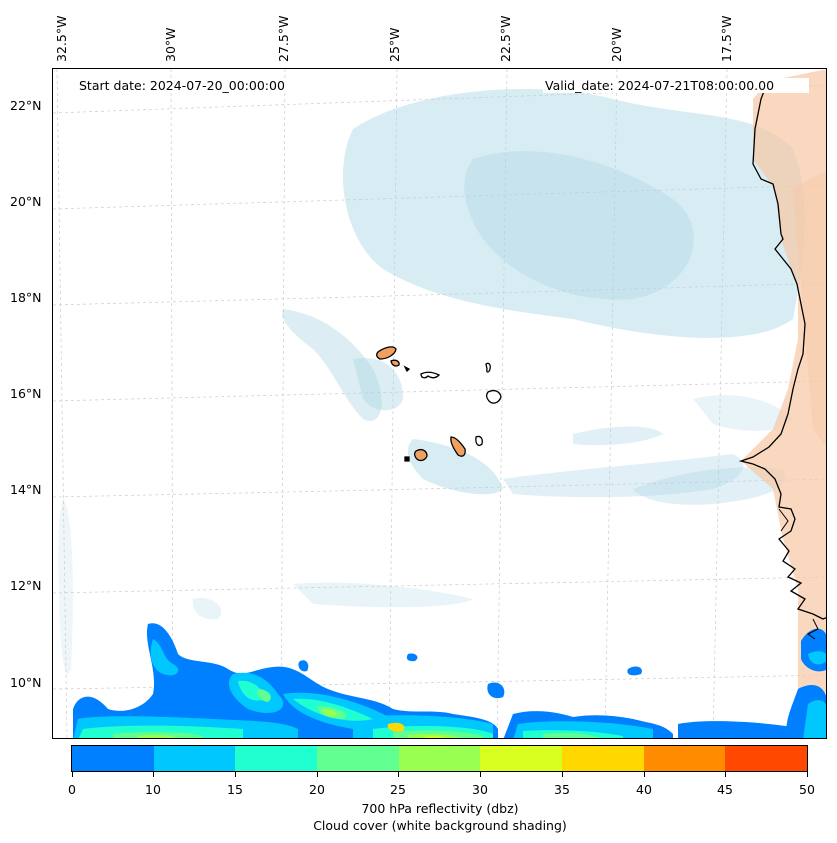 Image resolution: width=837 pixels, height=843 pixels. Describe the element at coordinates (440, 825) in the screenshot. I see `colorbar-sublabel: Cloud cover (white background shading)` at that location.